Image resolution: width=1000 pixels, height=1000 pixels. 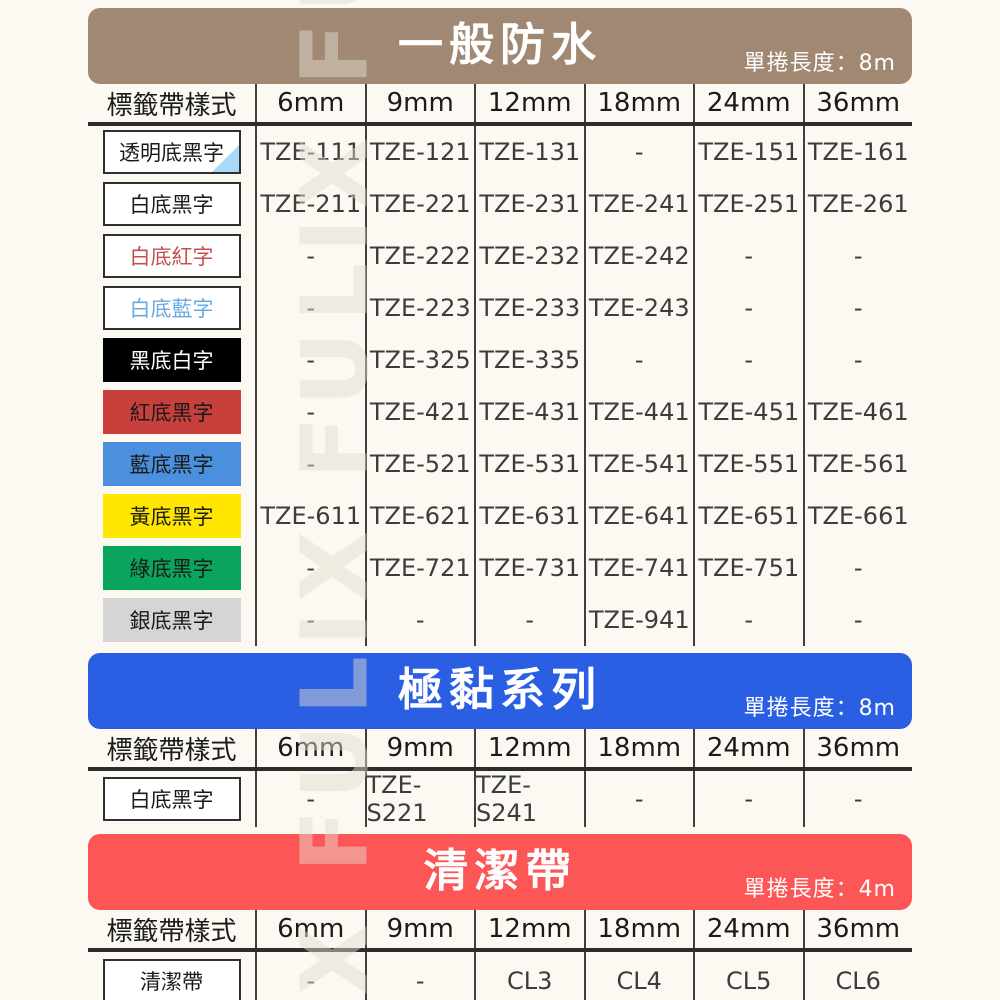 I want to click on table-row: 銀底黑字 - - - TZE-941- -, so click(x=500, y=620).